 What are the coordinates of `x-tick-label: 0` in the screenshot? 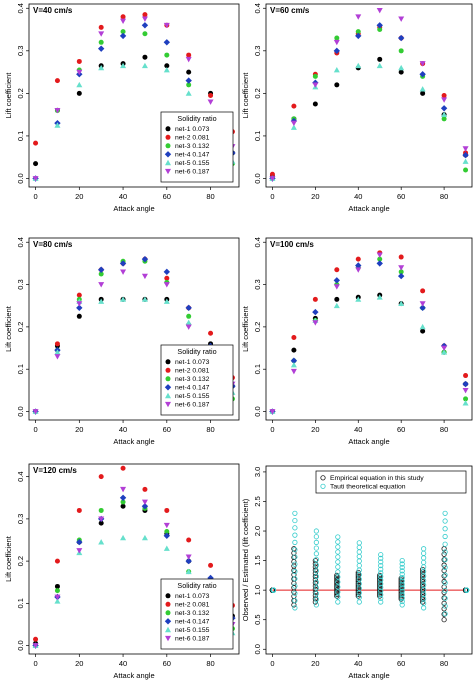 It's located at (35, 663).